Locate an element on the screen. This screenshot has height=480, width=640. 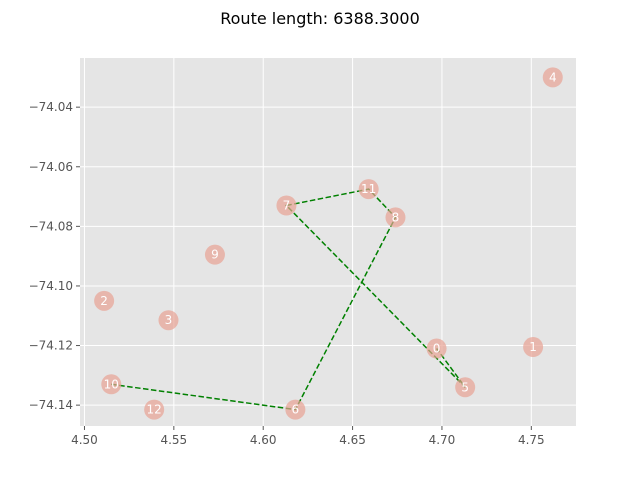
point-label: 9 is located at coordinates (215, 255).